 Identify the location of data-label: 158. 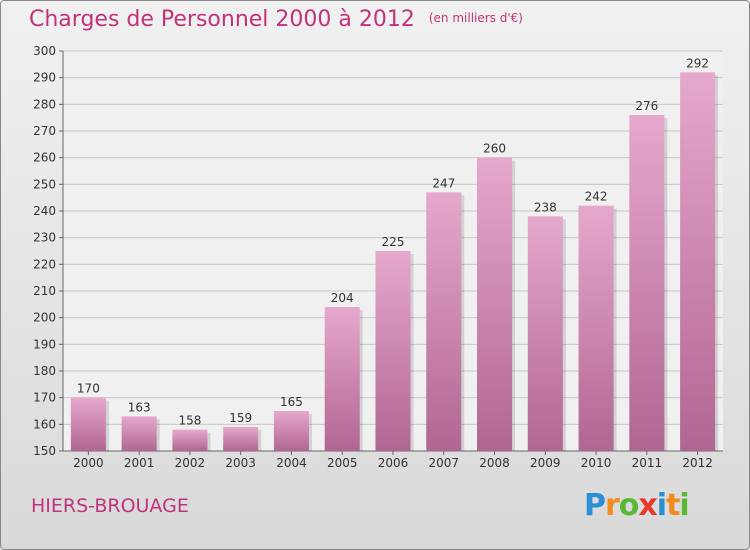
(189, 421).